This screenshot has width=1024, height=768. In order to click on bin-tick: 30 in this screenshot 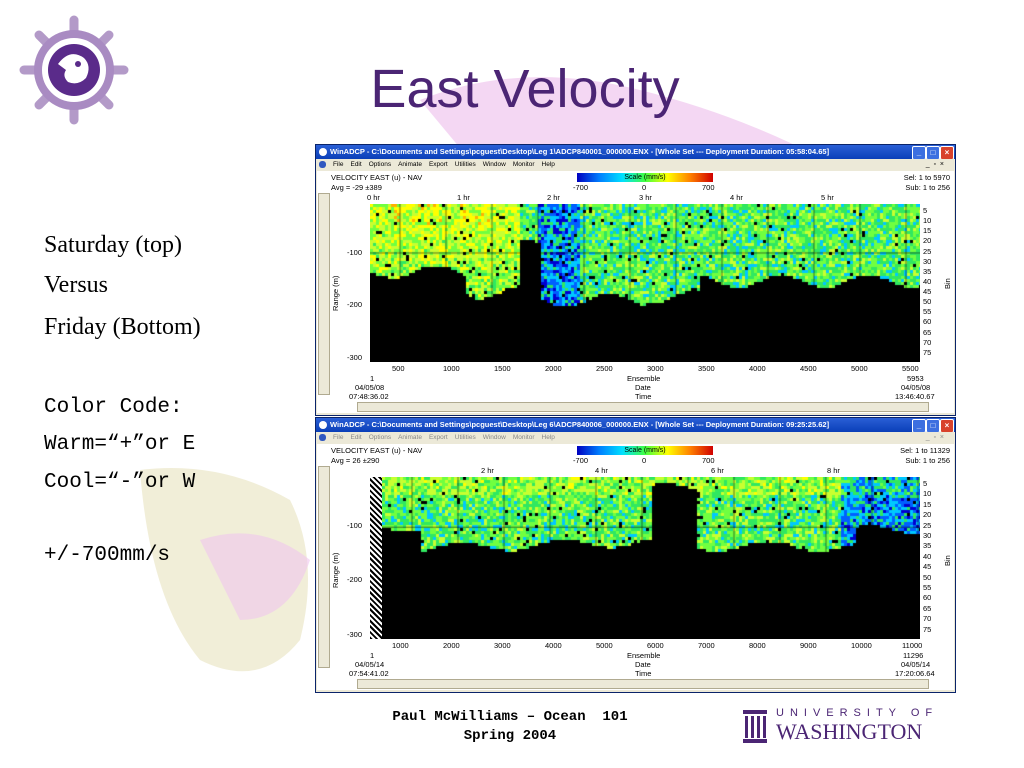, I will do `click(927, 261)`.